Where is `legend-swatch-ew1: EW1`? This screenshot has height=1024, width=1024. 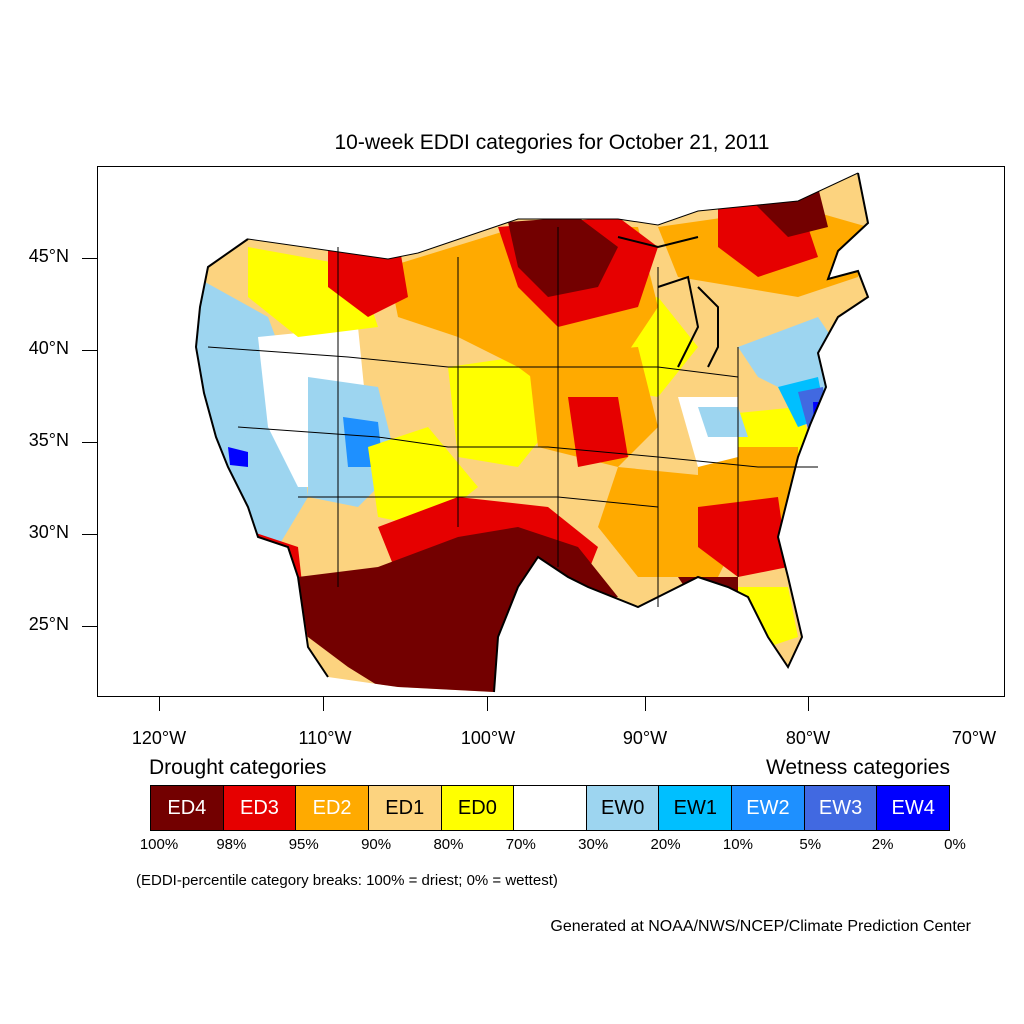 legend-swatch-ew1: EW1 is located at coordinates (696, 808).